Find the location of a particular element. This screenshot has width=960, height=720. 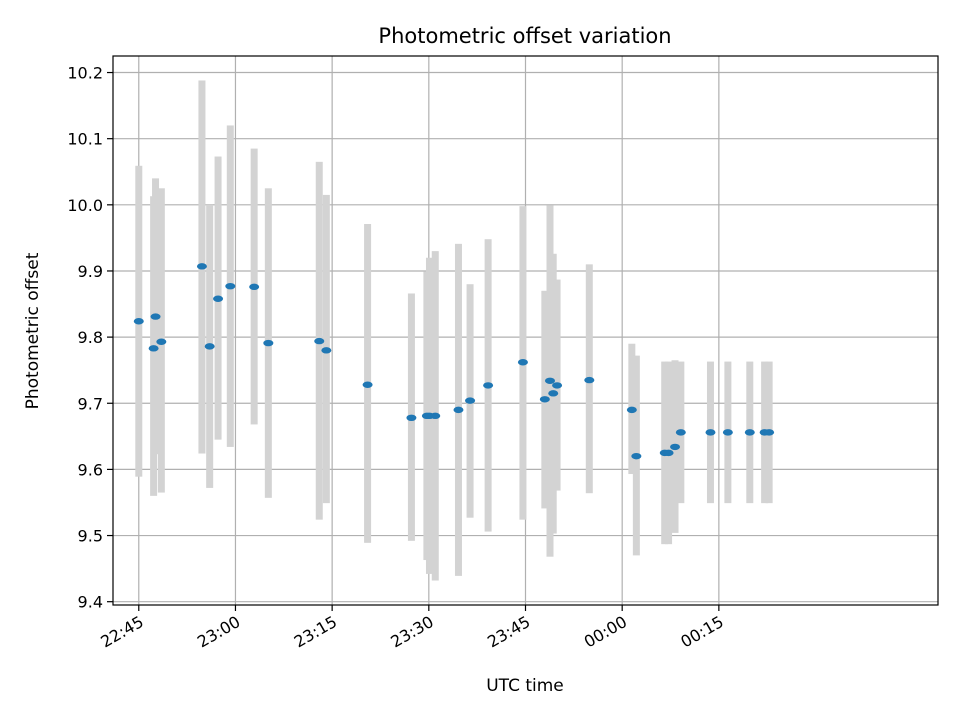

y-tick-label: 10.0 is located at coordinates (85, 205).